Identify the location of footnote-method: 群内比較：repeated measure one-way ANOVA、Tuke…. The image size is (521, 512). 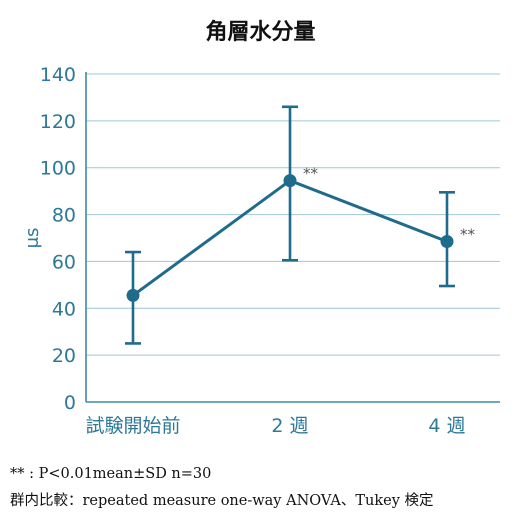
(222, 501).